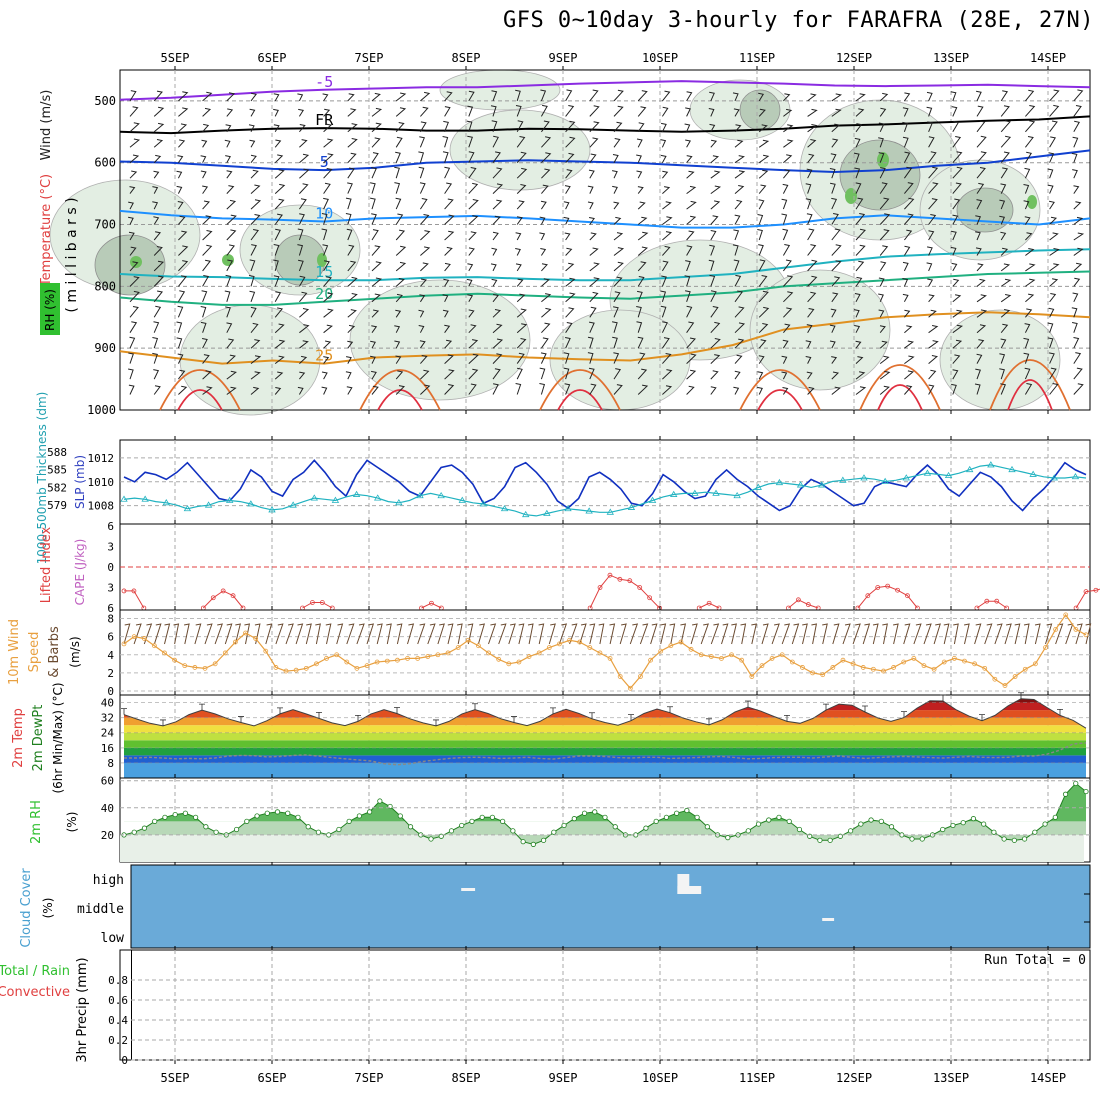 The image size is (1100, 1100). I want to click on lifted-index-line, so click(624, 591).